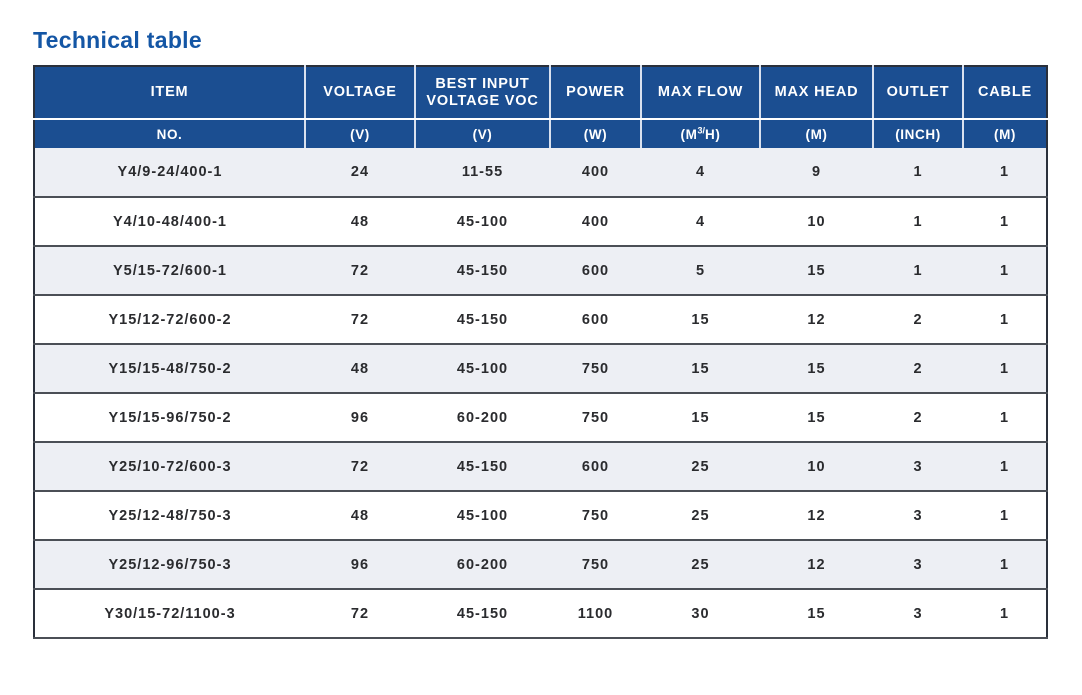 The image size is (1082, 695). What do you see at coordinates (169, 369) in the screenshot?
I see `item-cell: Y15/15-48/750-2` at bounding box center [169, 369].